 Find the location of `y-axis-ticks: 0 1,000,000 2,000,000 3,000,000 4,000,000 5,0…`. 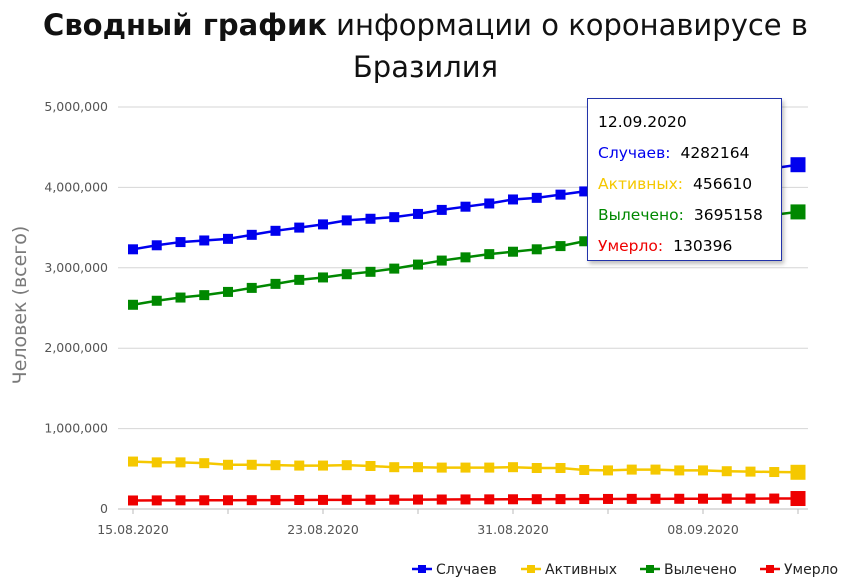

y-axis-ticks: 0 1,000,000 2,000,000 3,000,000 4,000,000 5,0… is located at coordinates (76, 307).